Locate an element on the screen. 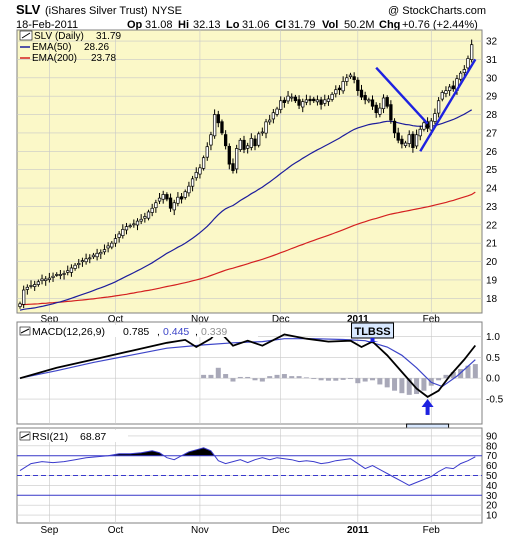 This screenshot has width=520, height=540. macd-y-tick-label: 1.0 is located at coordinates (493, 337).